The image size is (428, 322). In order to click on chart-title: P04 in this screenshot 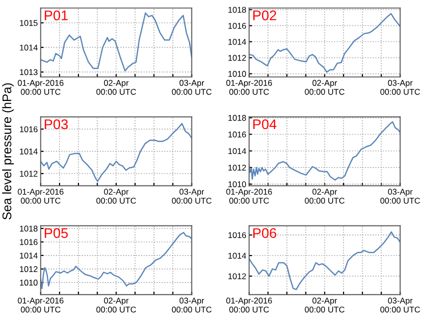, I will do `click(264, 124)`.